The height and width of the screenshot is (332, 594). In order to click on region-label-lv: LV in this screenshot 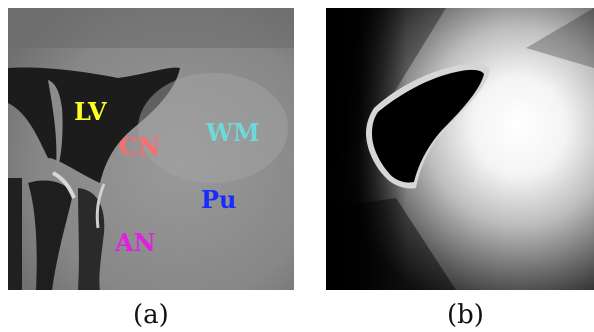, I will do `click(90, 111)`.